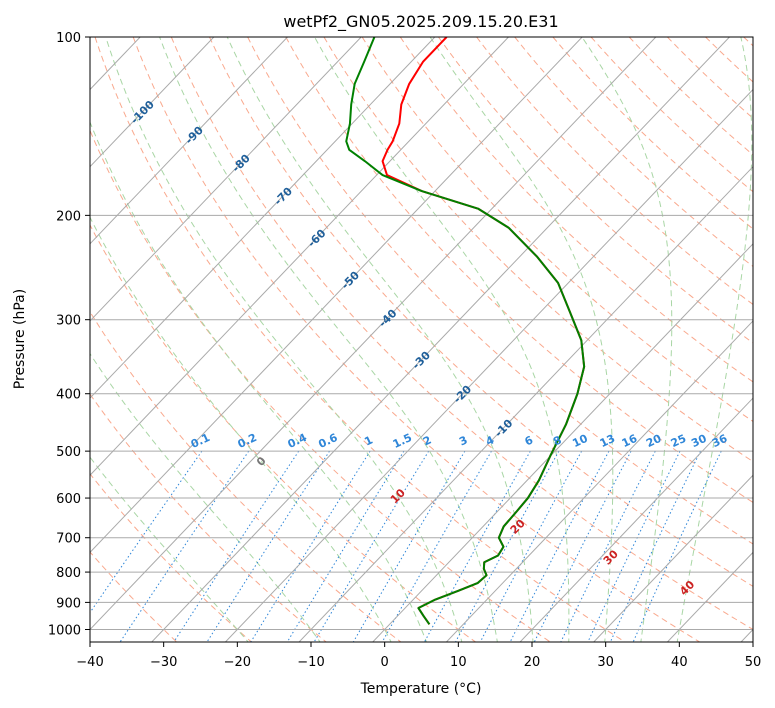 The height and width of the screenshot is (708, 775). Describe the element at coordinates (385, 662) in the screenshot. I see `x-tick-label: 0` at that location.